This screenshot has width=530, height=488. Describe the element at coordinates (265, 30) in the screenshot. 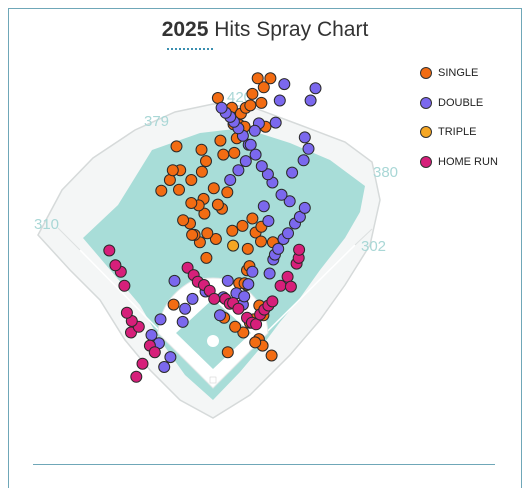

I see `chart-title: 2025 Hits Spray Chart` at that location.